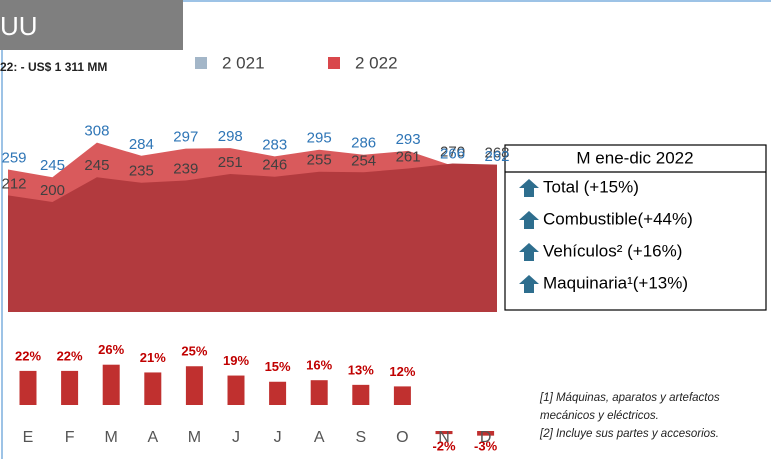 The image size is (771, 459). I want to click on data-label: 259, so click(13, 158).